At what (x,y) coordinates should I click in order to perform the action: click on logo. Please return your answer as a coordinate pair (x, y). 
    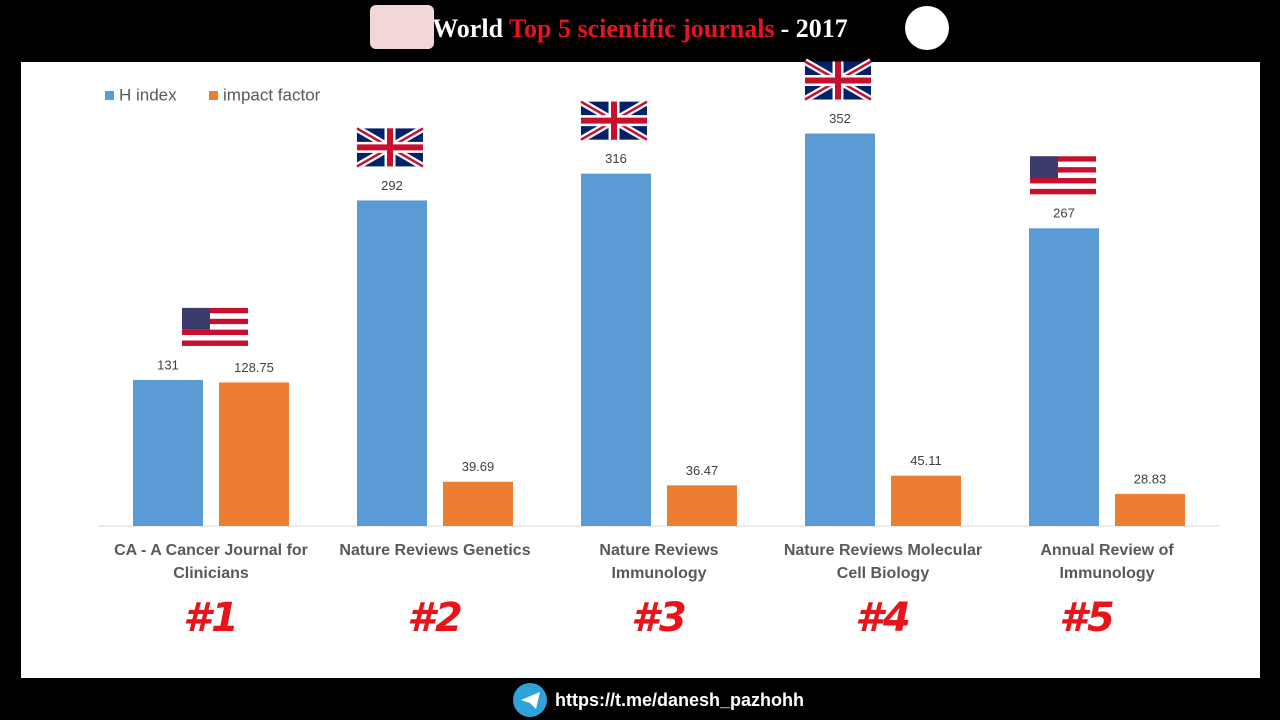
    Looking at the image, I should click on (927, 28).